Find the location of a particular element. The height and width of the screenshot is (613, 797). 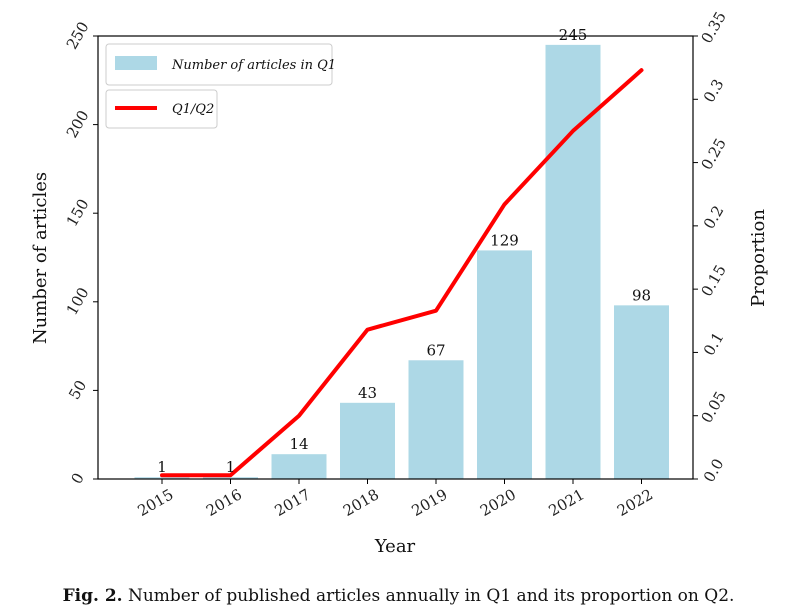

y-right-tick-label: 0.05 is located at coordinates (714, 407).